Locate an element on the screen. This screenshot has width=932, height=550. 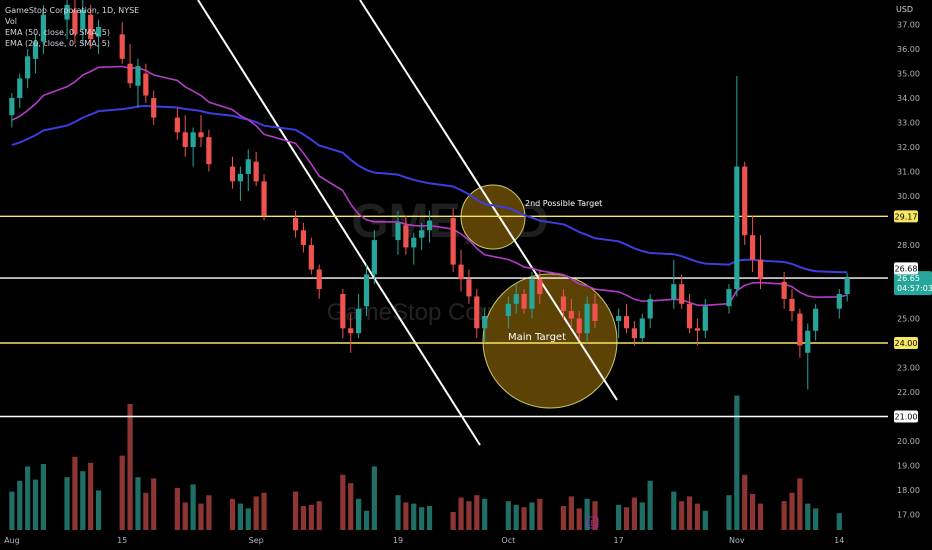
y-tick-label: 23.00 is located at coordinates (908, 368).